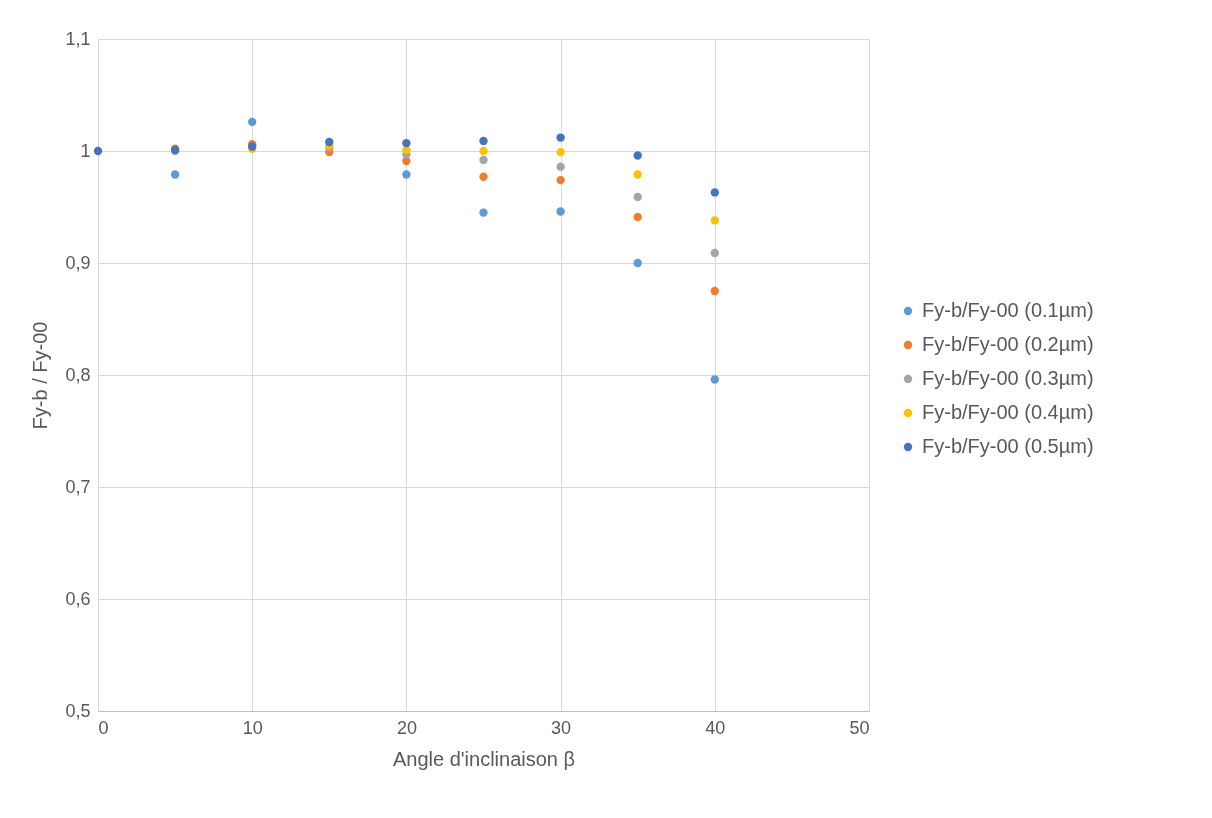 This screenshot has height=818, width=1212. What do you see at coordinates (78, 38) in the screenshot?
I see `y-tick-label: 1,1` at bounding box center [78, 38].